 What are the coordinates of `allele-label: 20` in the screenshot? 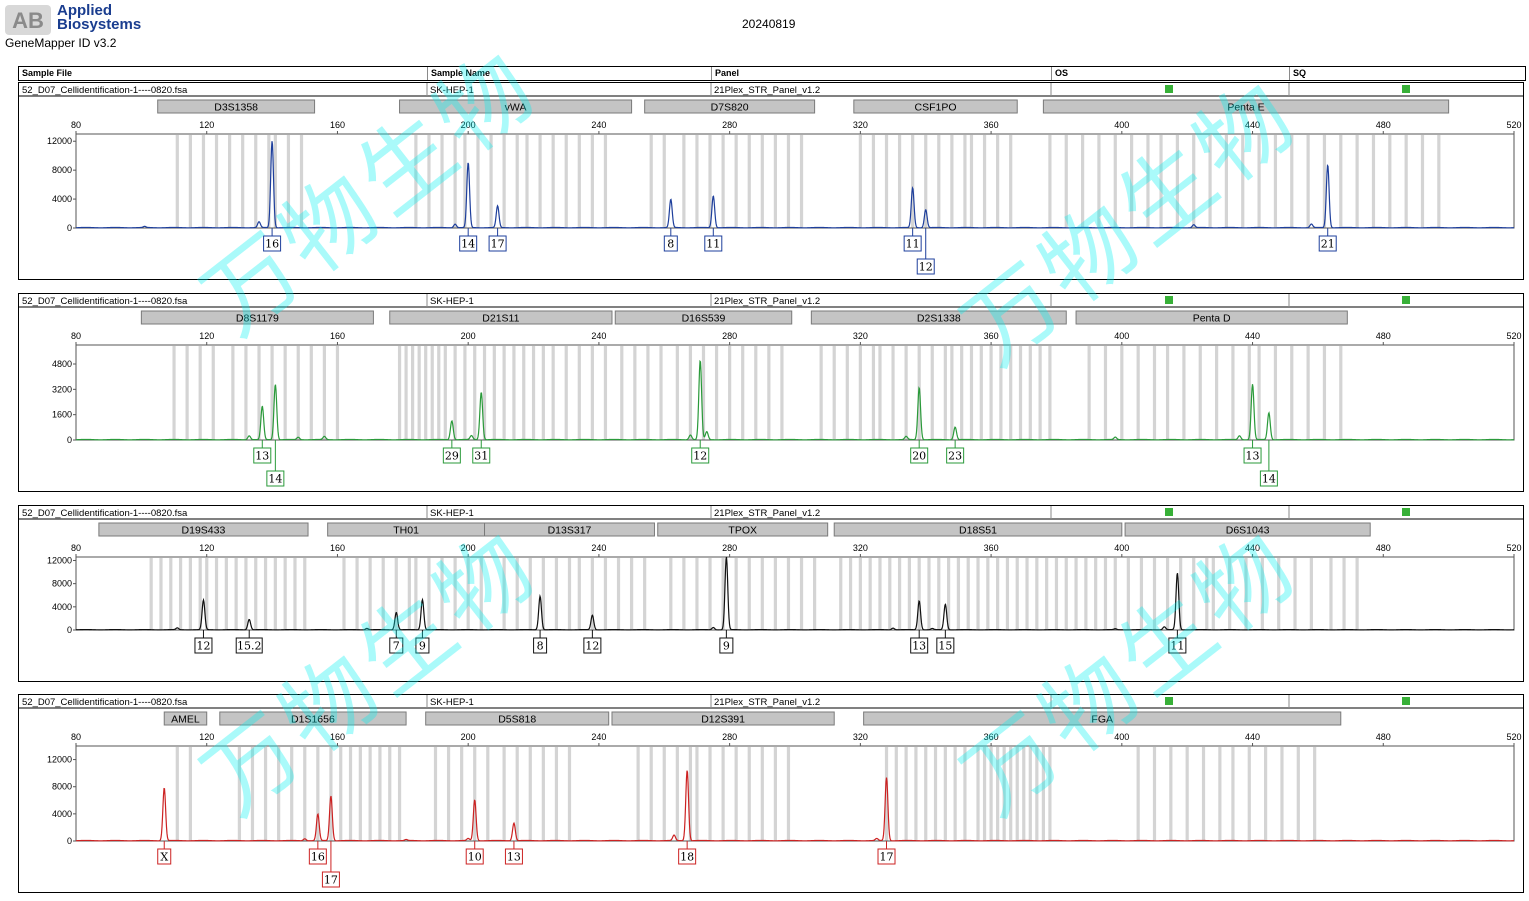 It's located at (919, 452).